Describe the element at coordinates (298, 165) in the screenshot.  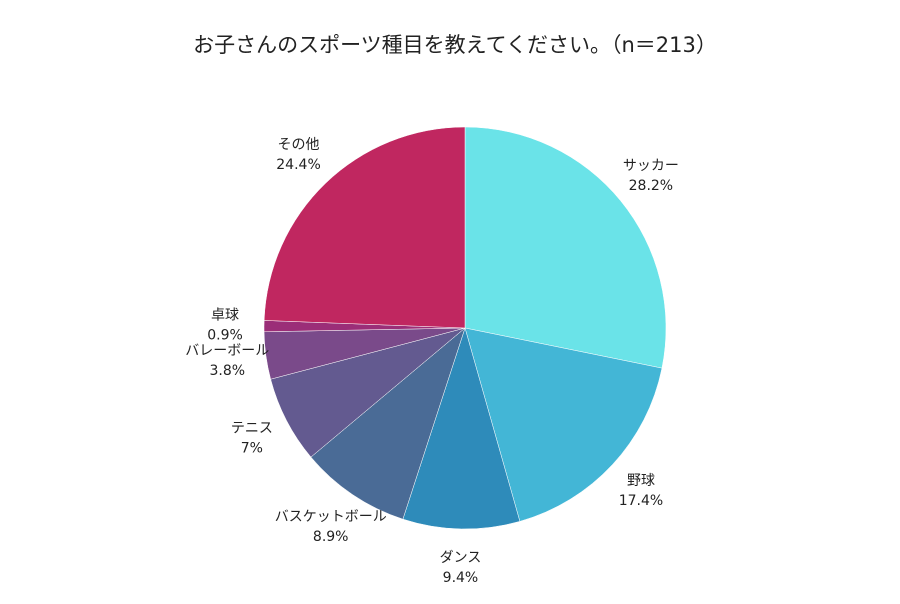
I see `slice-value-label: 24.4%` at that location.